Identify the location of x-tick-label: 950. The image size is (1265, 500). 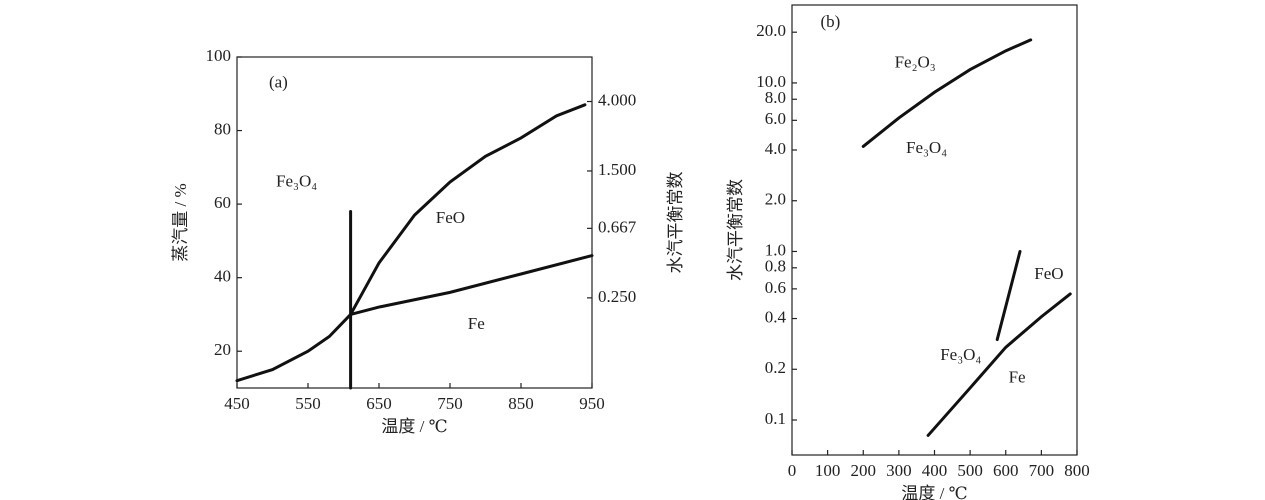
(592, 403).